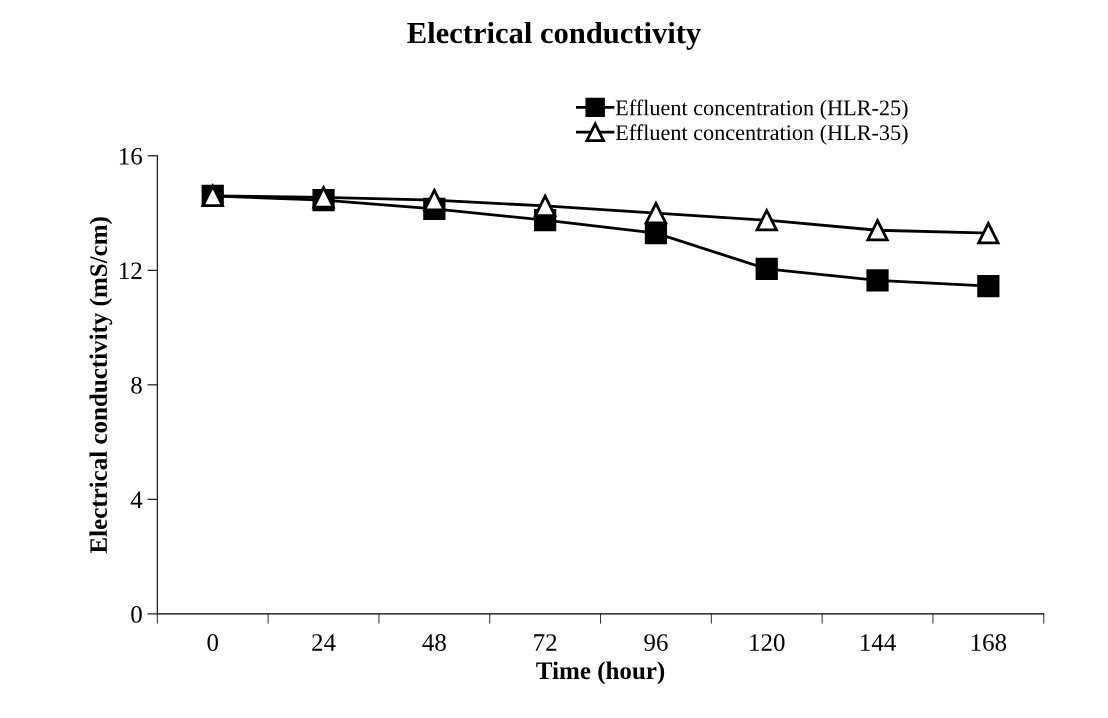 This screenshot has width=1108, height=718. I want to click on y-tick-label: 16, so click(131, 156).